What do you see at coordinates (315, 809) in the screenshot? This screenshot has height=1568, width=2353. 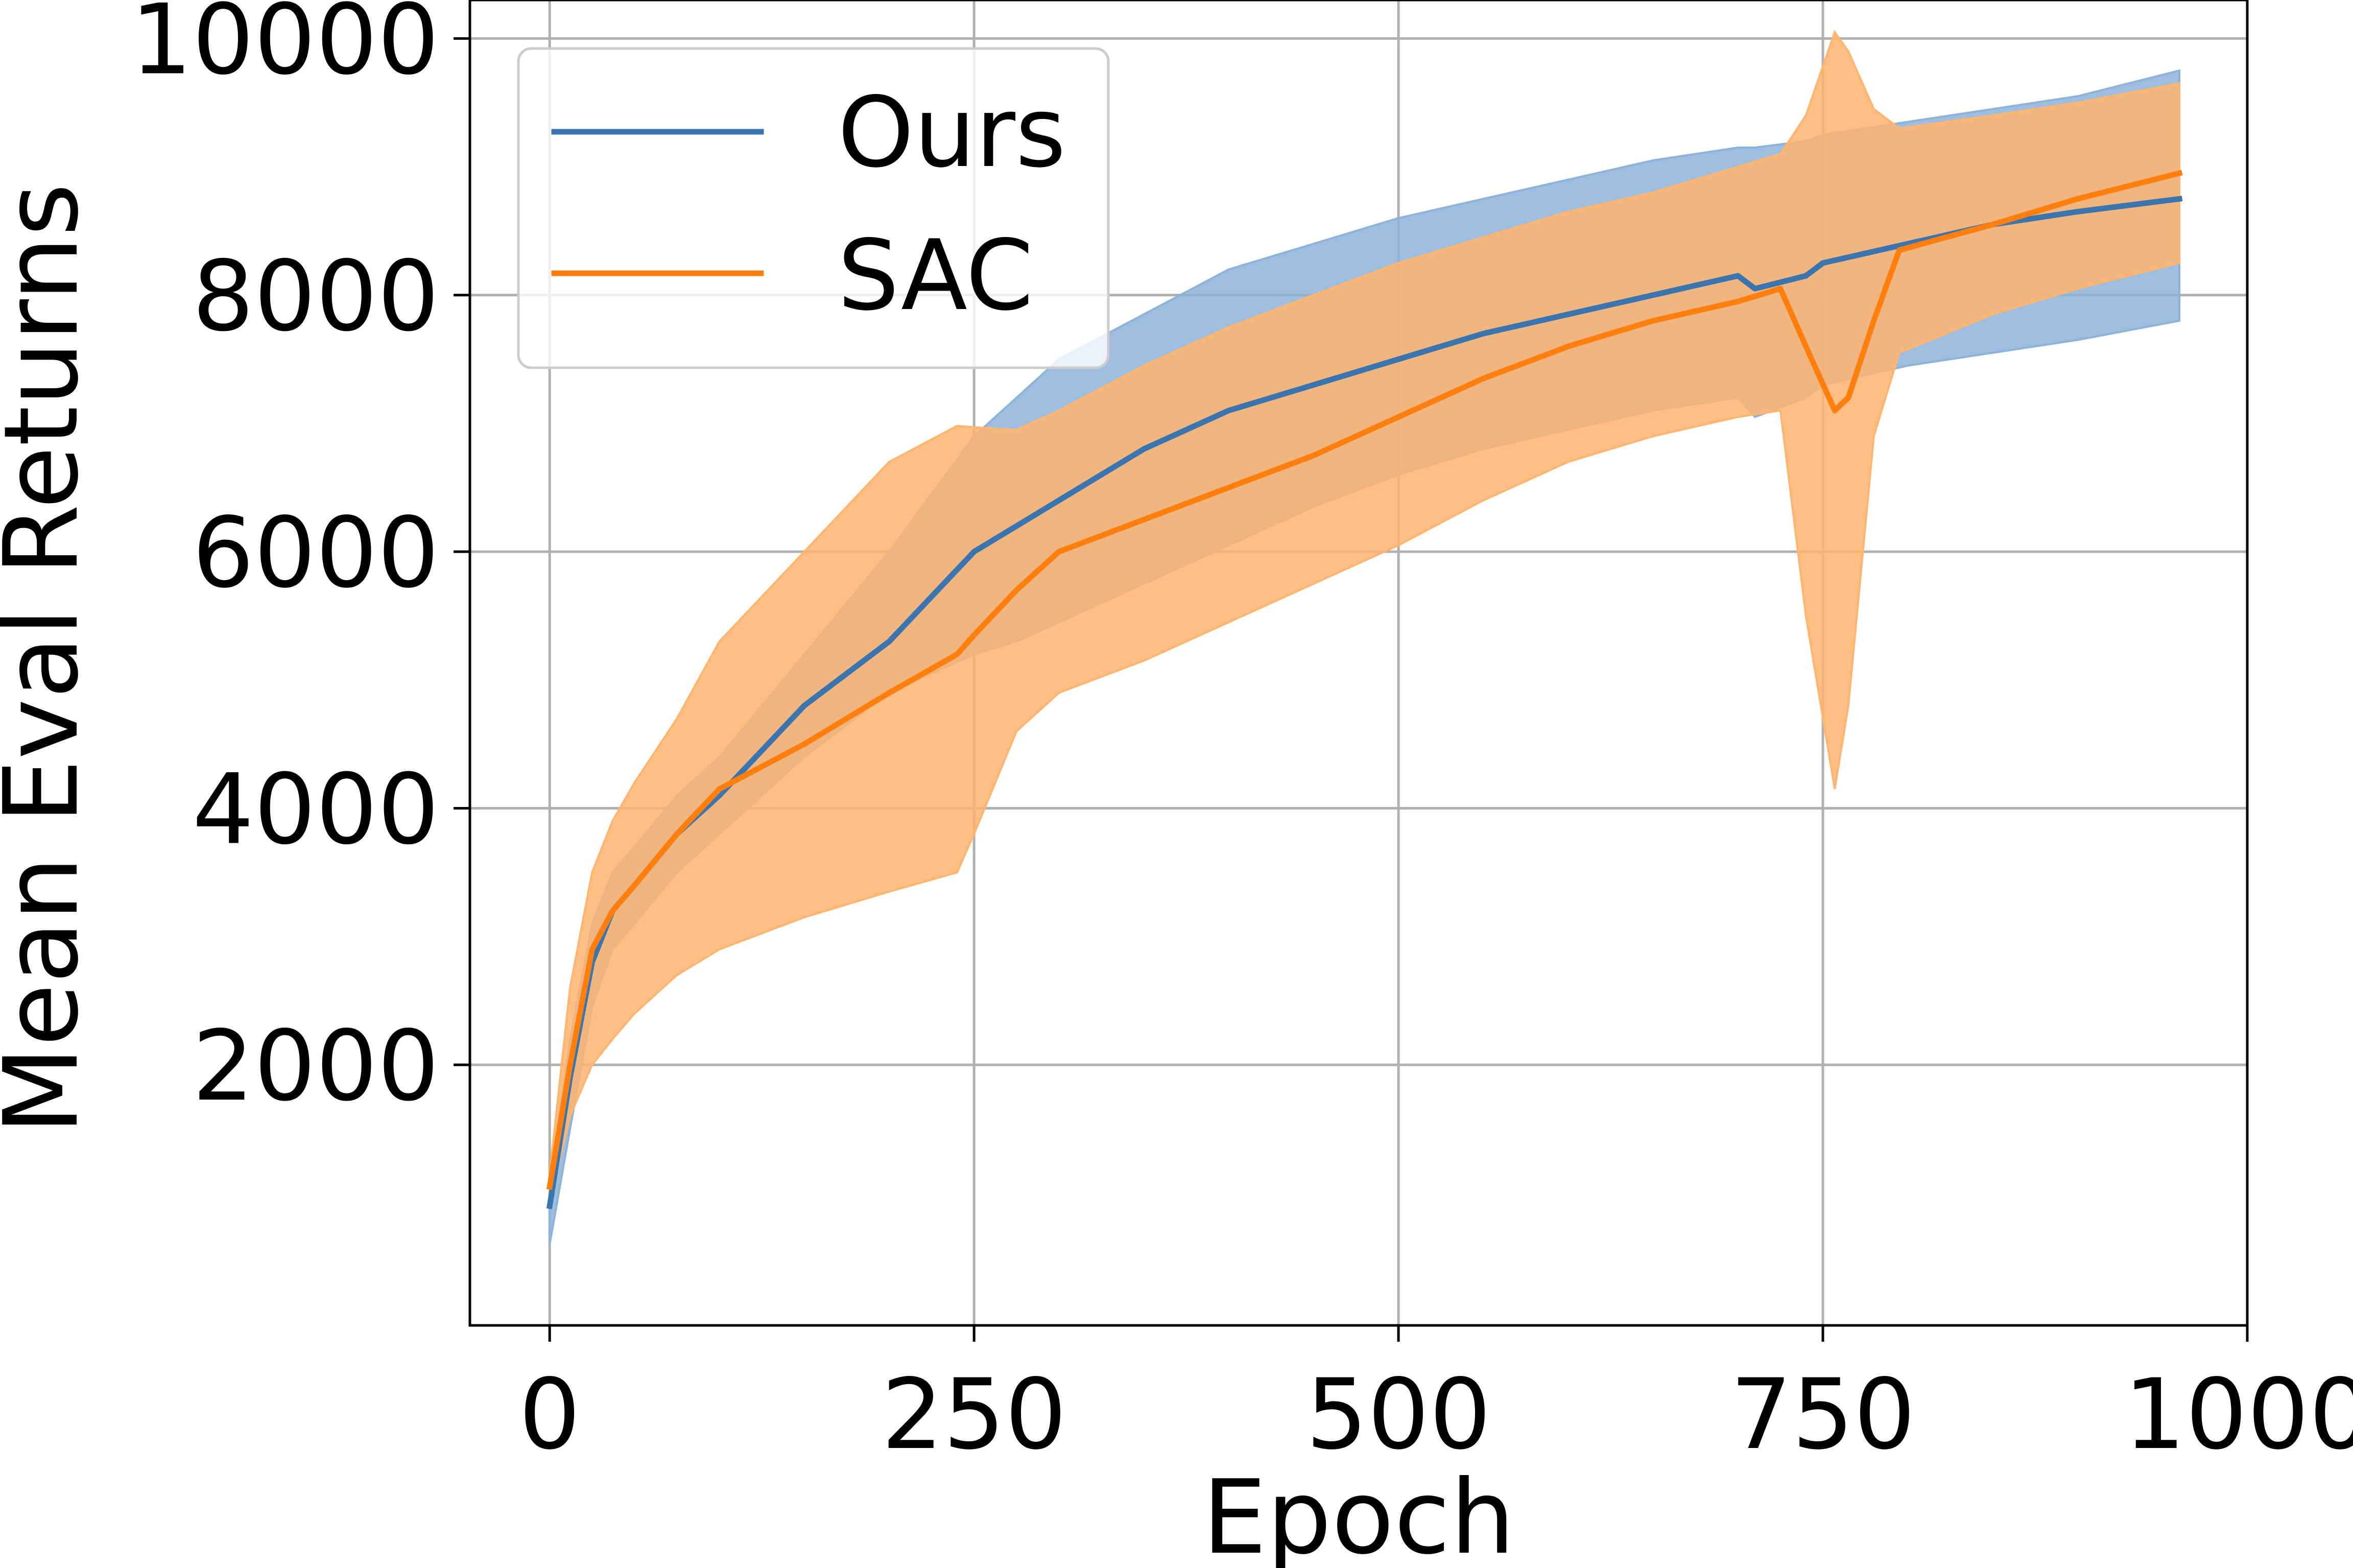 I see `y-tick-label: 4000` at bounding box center [315, 809].